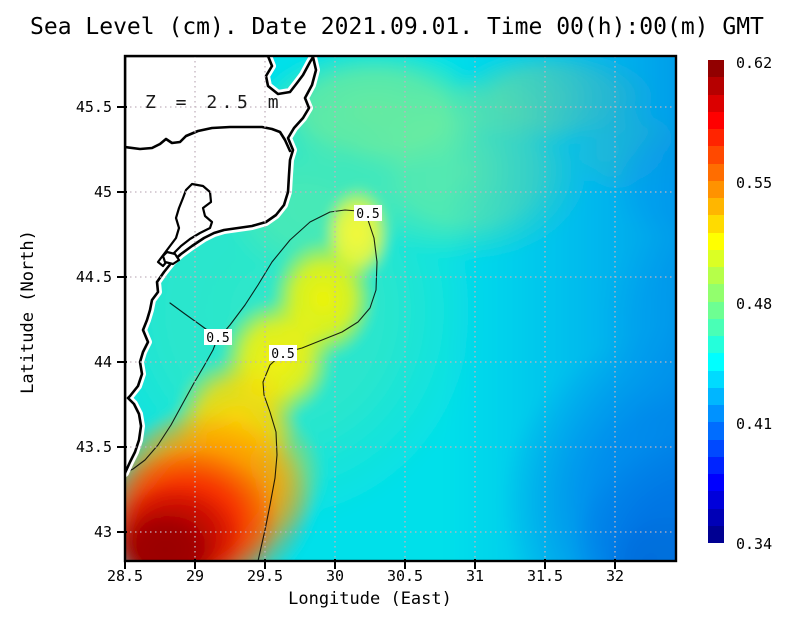 The width and height of the screenshot is (800, 618). Describe the element at coordinates (208, 139) in the screenshot. I see `river-line` at that location.